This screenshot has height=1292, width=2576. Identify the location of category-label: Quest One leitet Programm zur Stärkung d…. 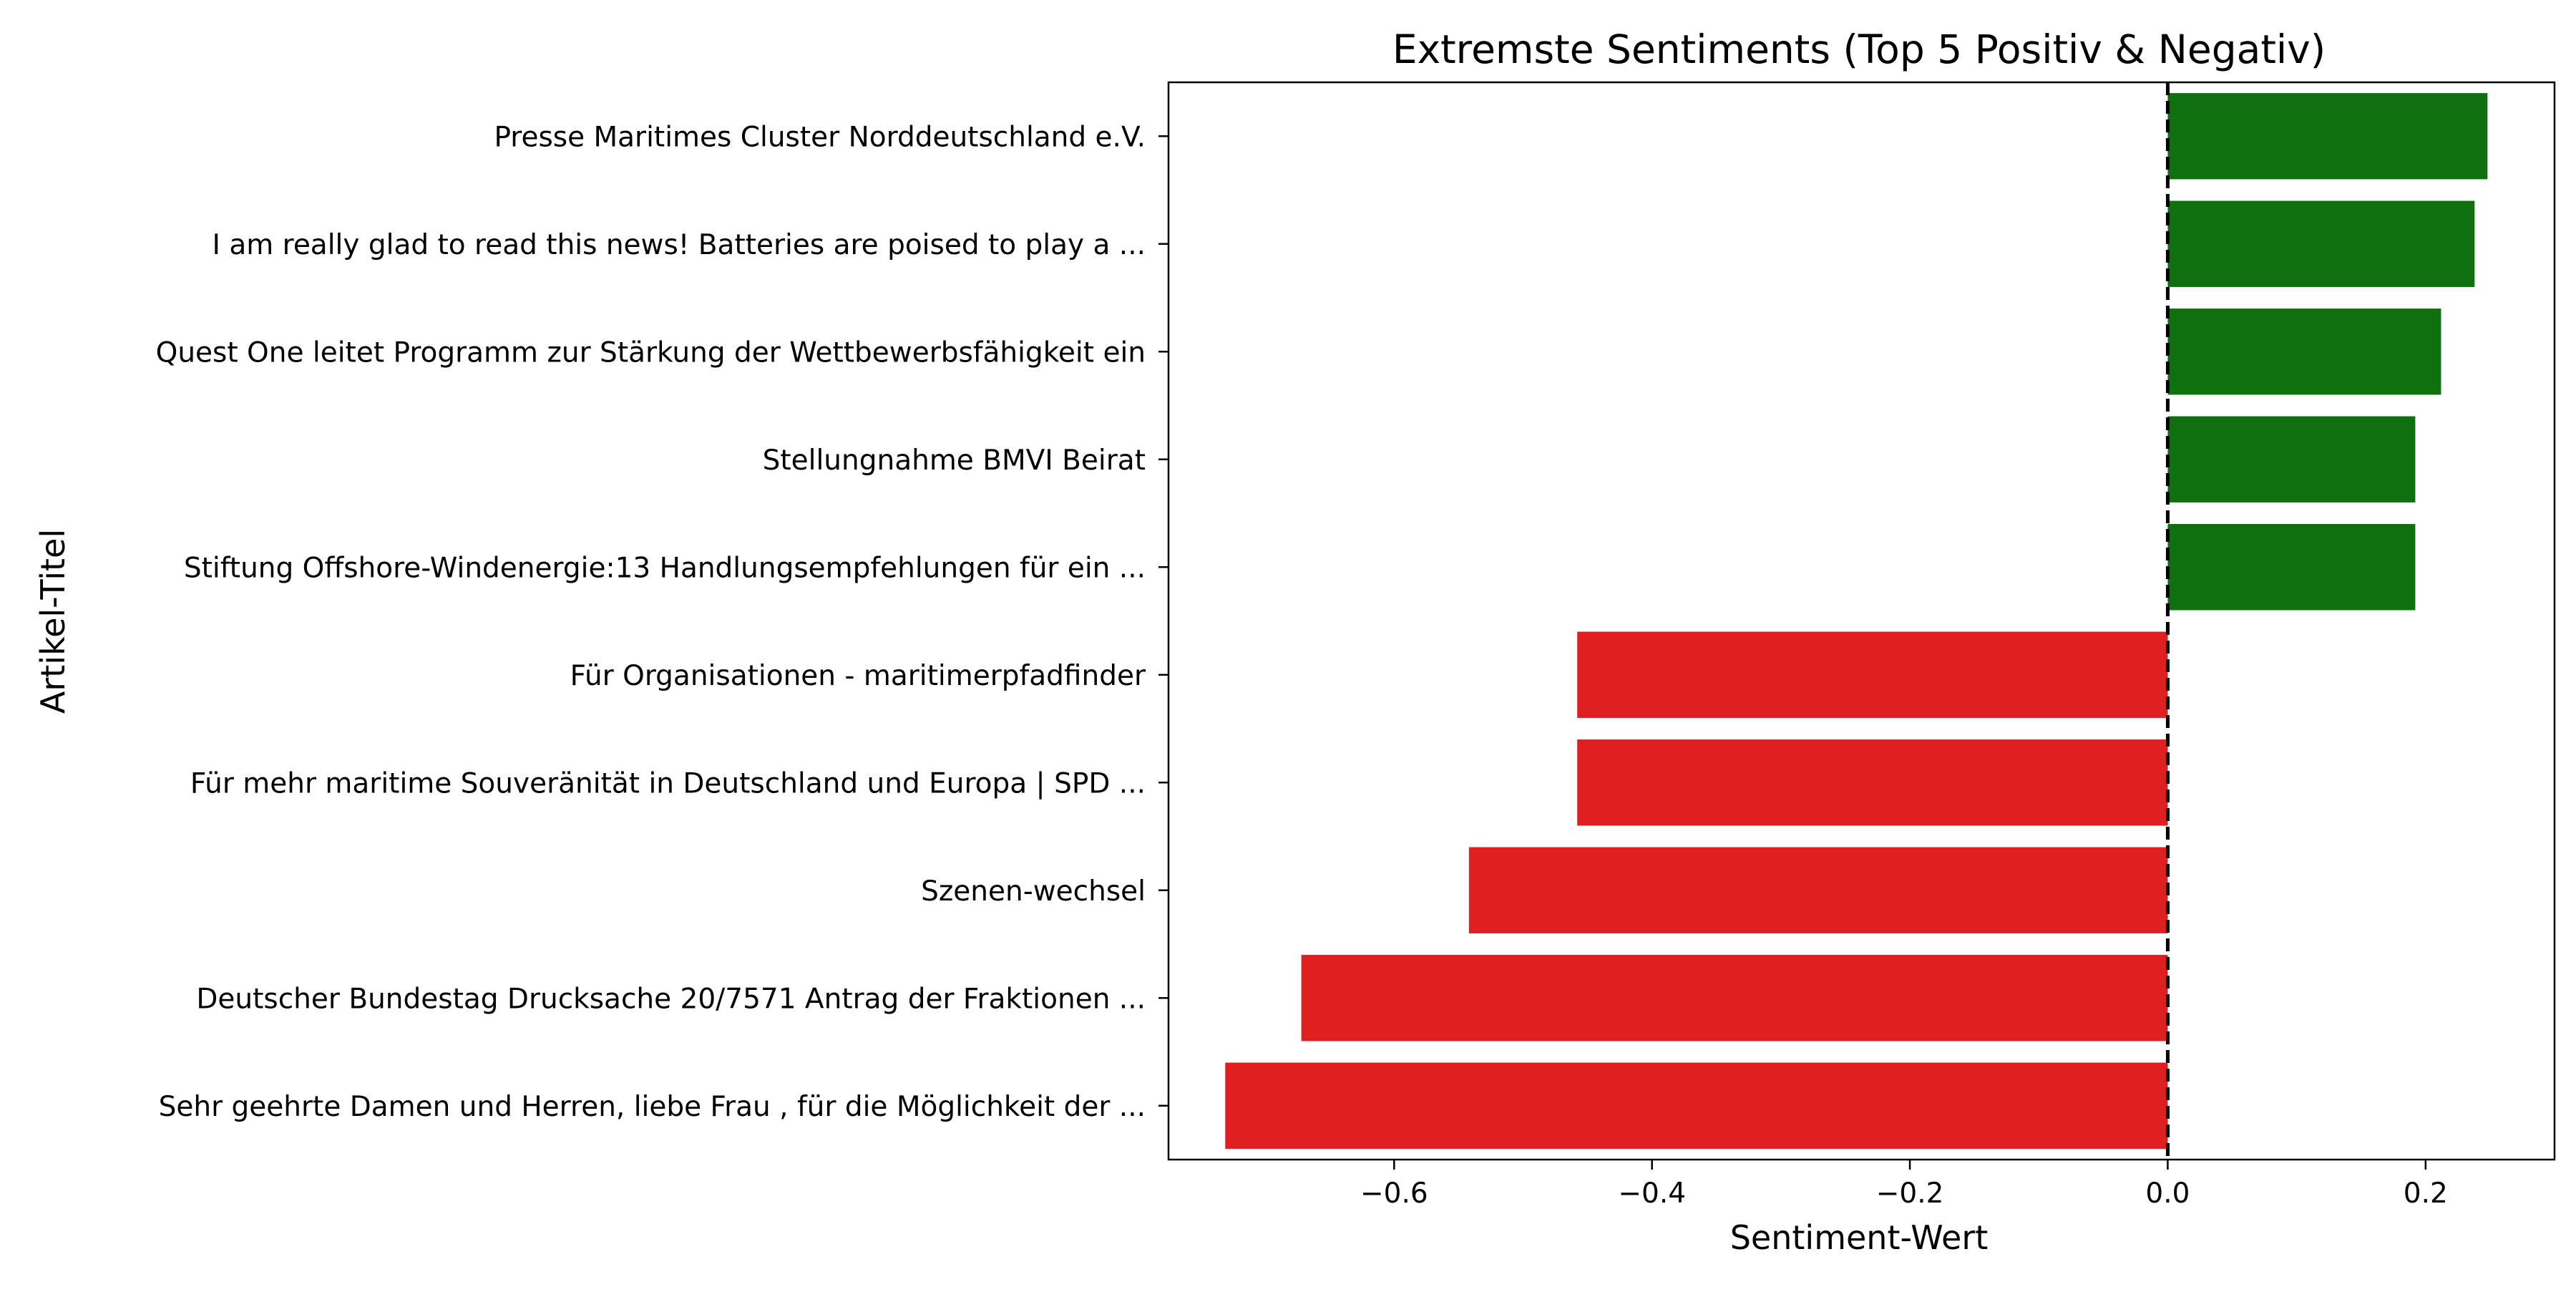
(651, 352).